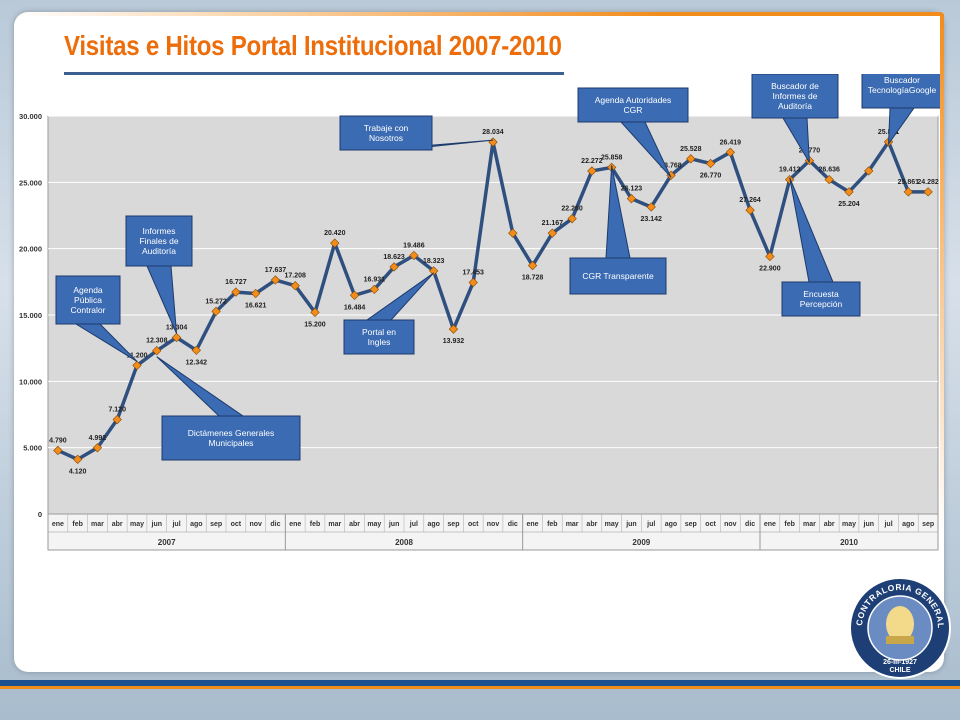 The width and height of the screenshot is (960, 720). I want to click on callout-line: Dictámenes Generales, so click(231, 433).